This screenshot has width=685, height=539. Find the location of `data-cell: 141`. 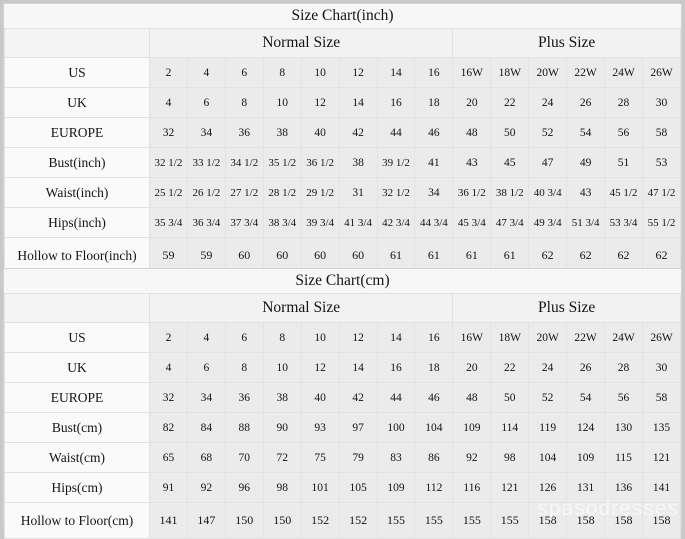

data-cell: 141 is located at coordinates (661, 487).